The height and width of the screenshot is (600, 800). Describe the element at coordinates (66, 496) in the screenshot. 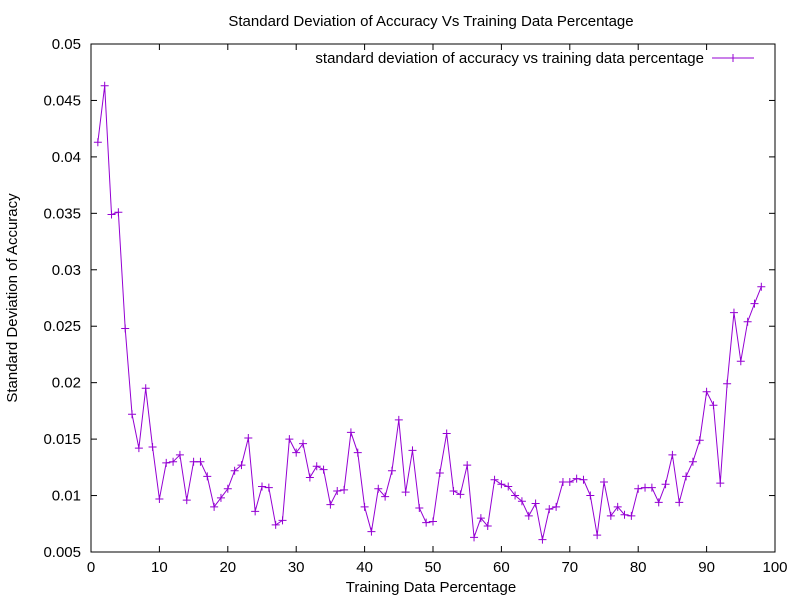

I see `y-tick-label: 0.01` at that location.